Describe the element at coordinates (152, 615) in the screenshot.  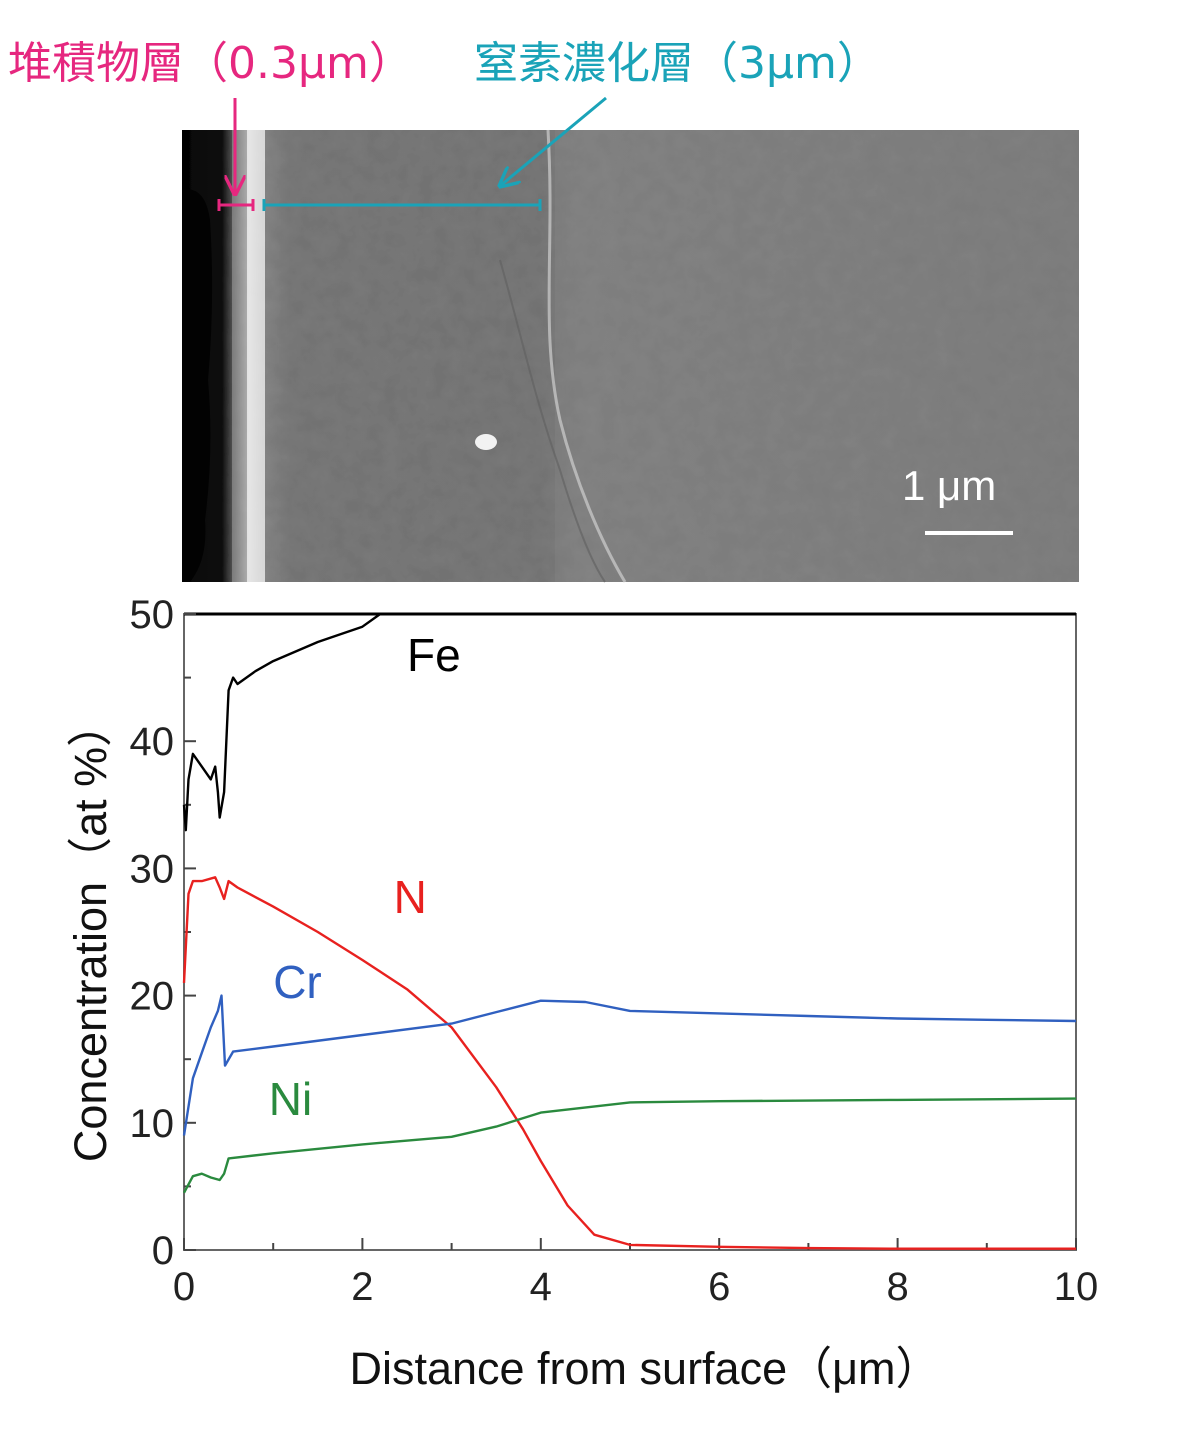
I see `y-tick-label: 50` at that location.